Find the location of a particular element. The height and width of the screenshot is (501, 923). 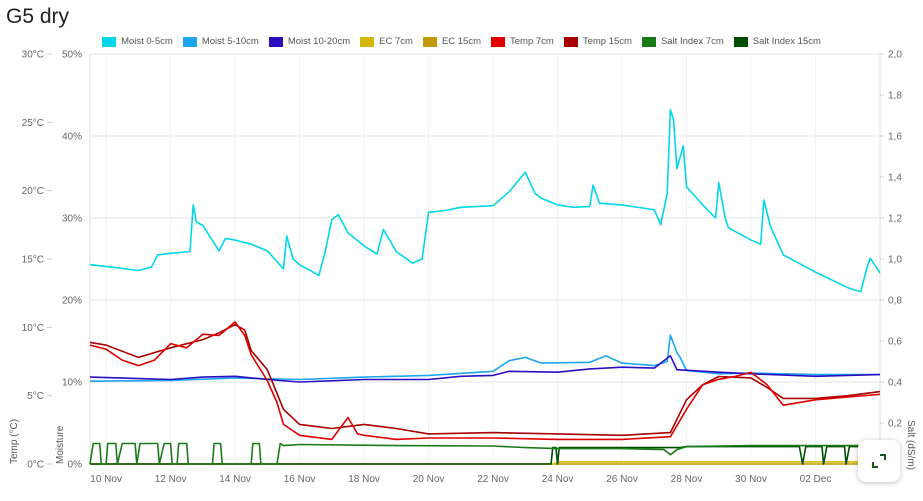

legend-item-moist-0-5cm: Moist 0-5cm is located at coordinates (137, 41).